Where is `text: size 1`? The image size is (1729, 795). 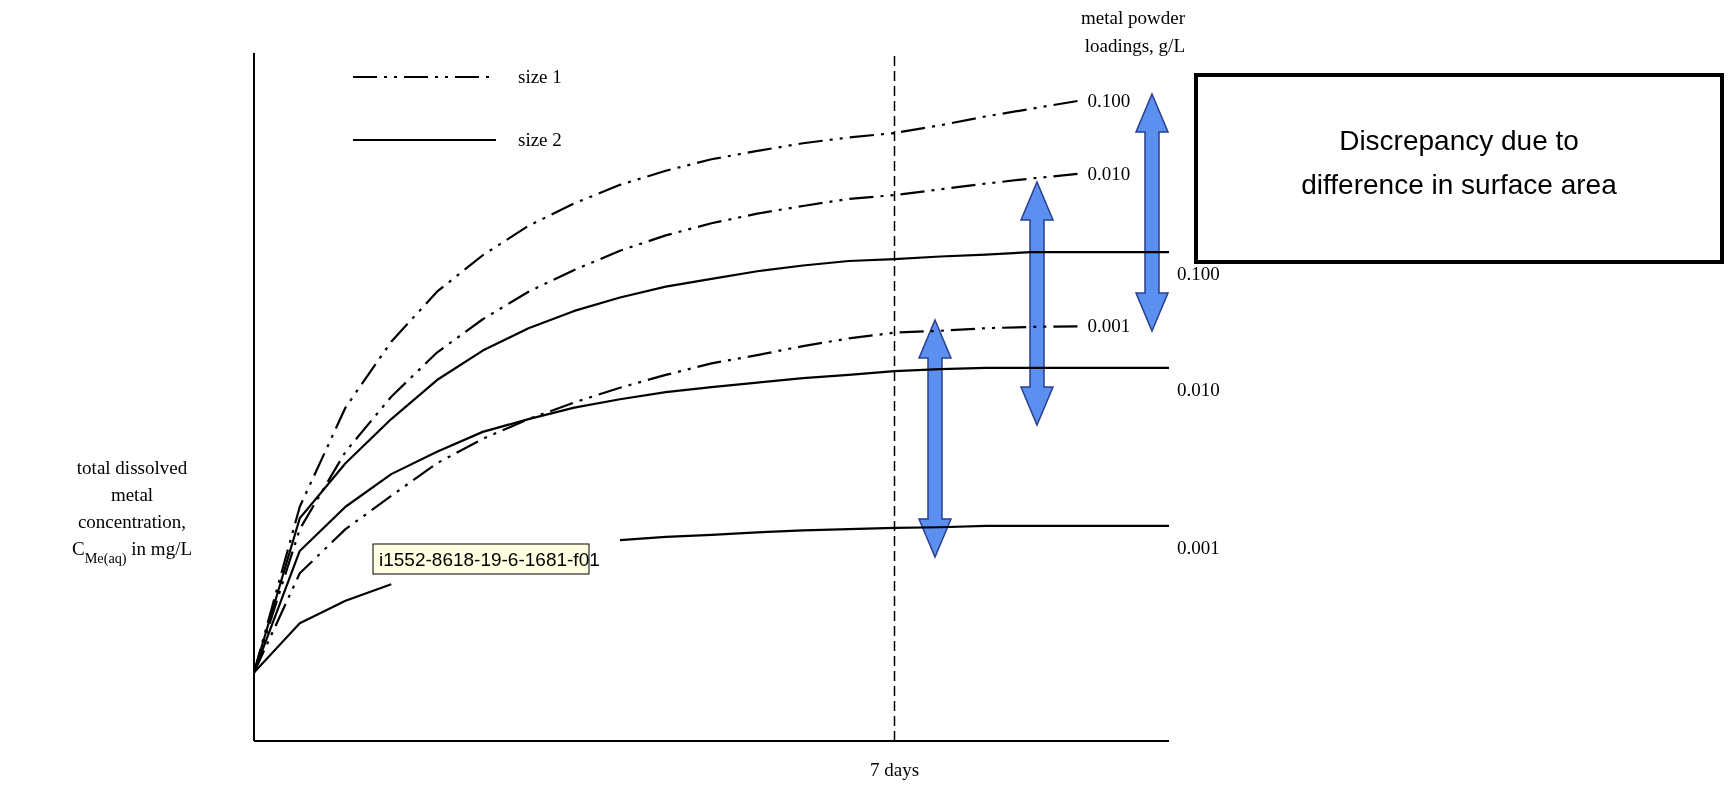 text: size 1 is located at coordinates (540, 76).